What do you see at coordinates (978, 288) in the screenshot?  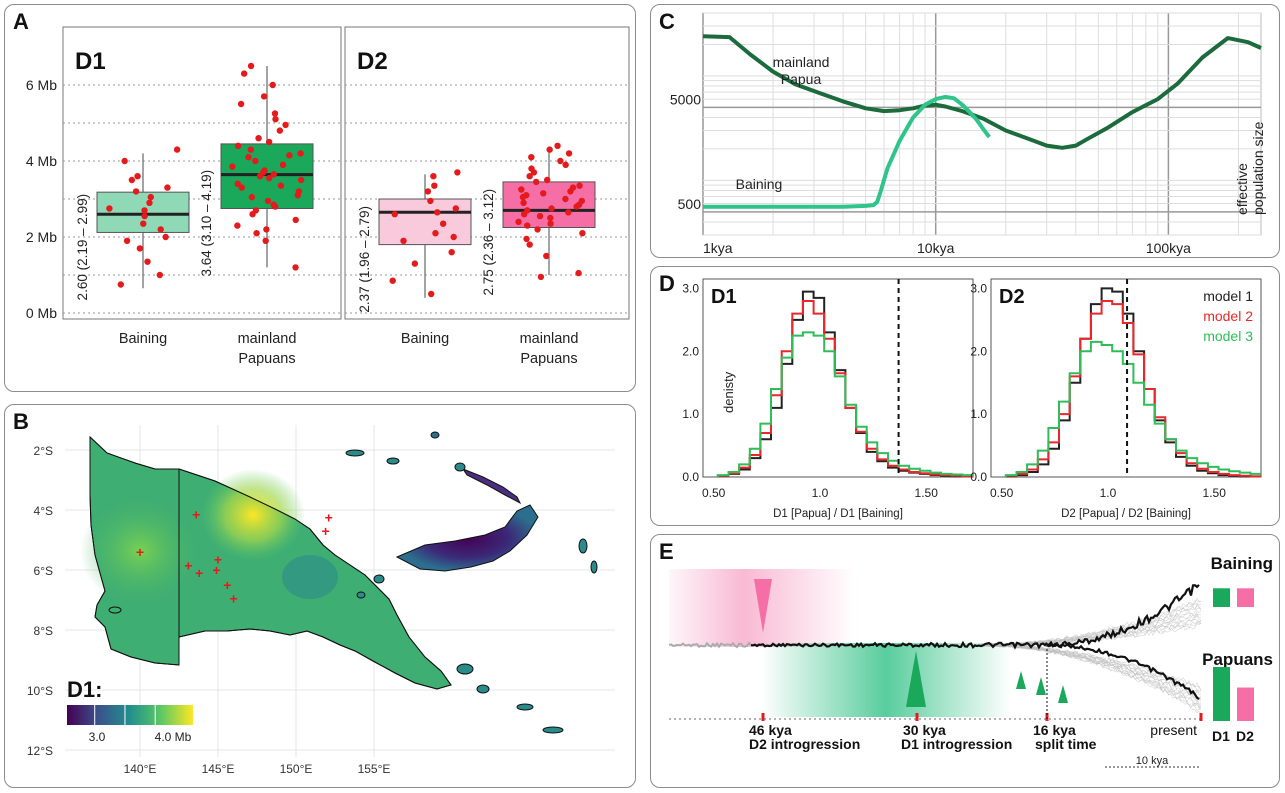 I see `y-tick-label: 3.0` at bounding box center [978, 288].